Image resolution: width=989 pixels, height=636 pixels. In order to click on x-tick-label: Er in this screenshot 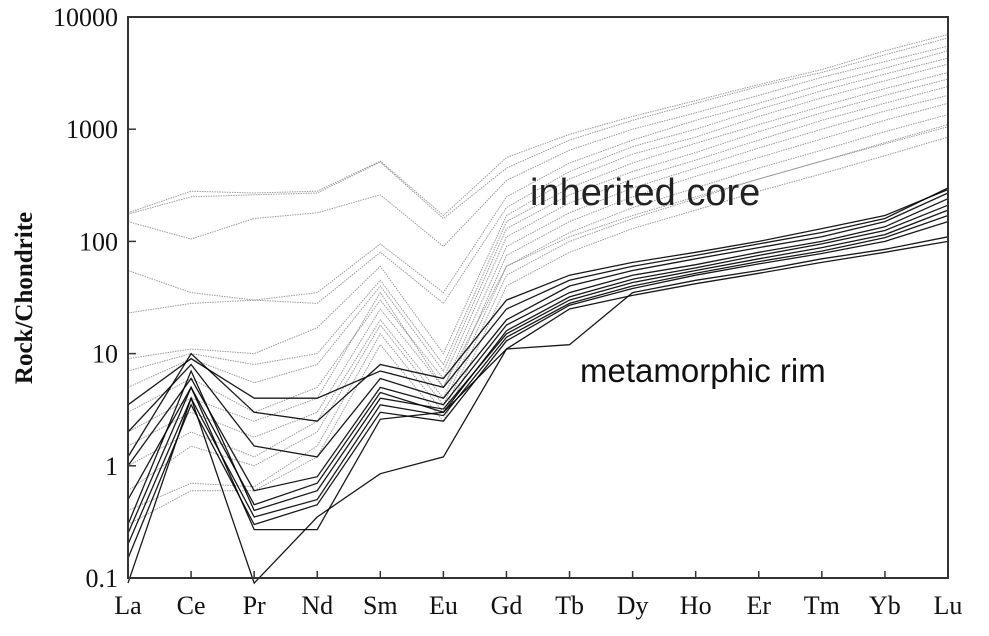, I will do `click(758, 605)`.